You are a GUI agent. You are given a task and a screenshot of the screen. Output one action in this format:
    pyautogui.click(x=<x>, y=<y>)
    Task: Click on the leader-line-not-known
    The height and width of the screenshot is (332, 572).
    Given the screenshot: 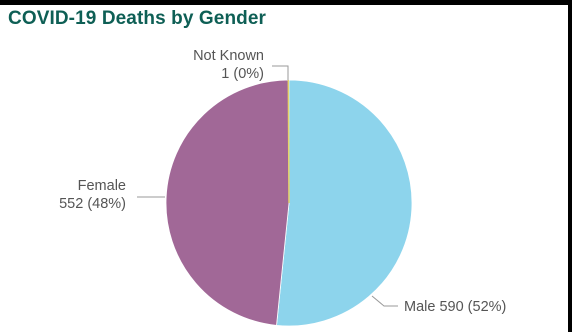 What is the action you would take?
    pyautogui.click(x=280, y=72)
    